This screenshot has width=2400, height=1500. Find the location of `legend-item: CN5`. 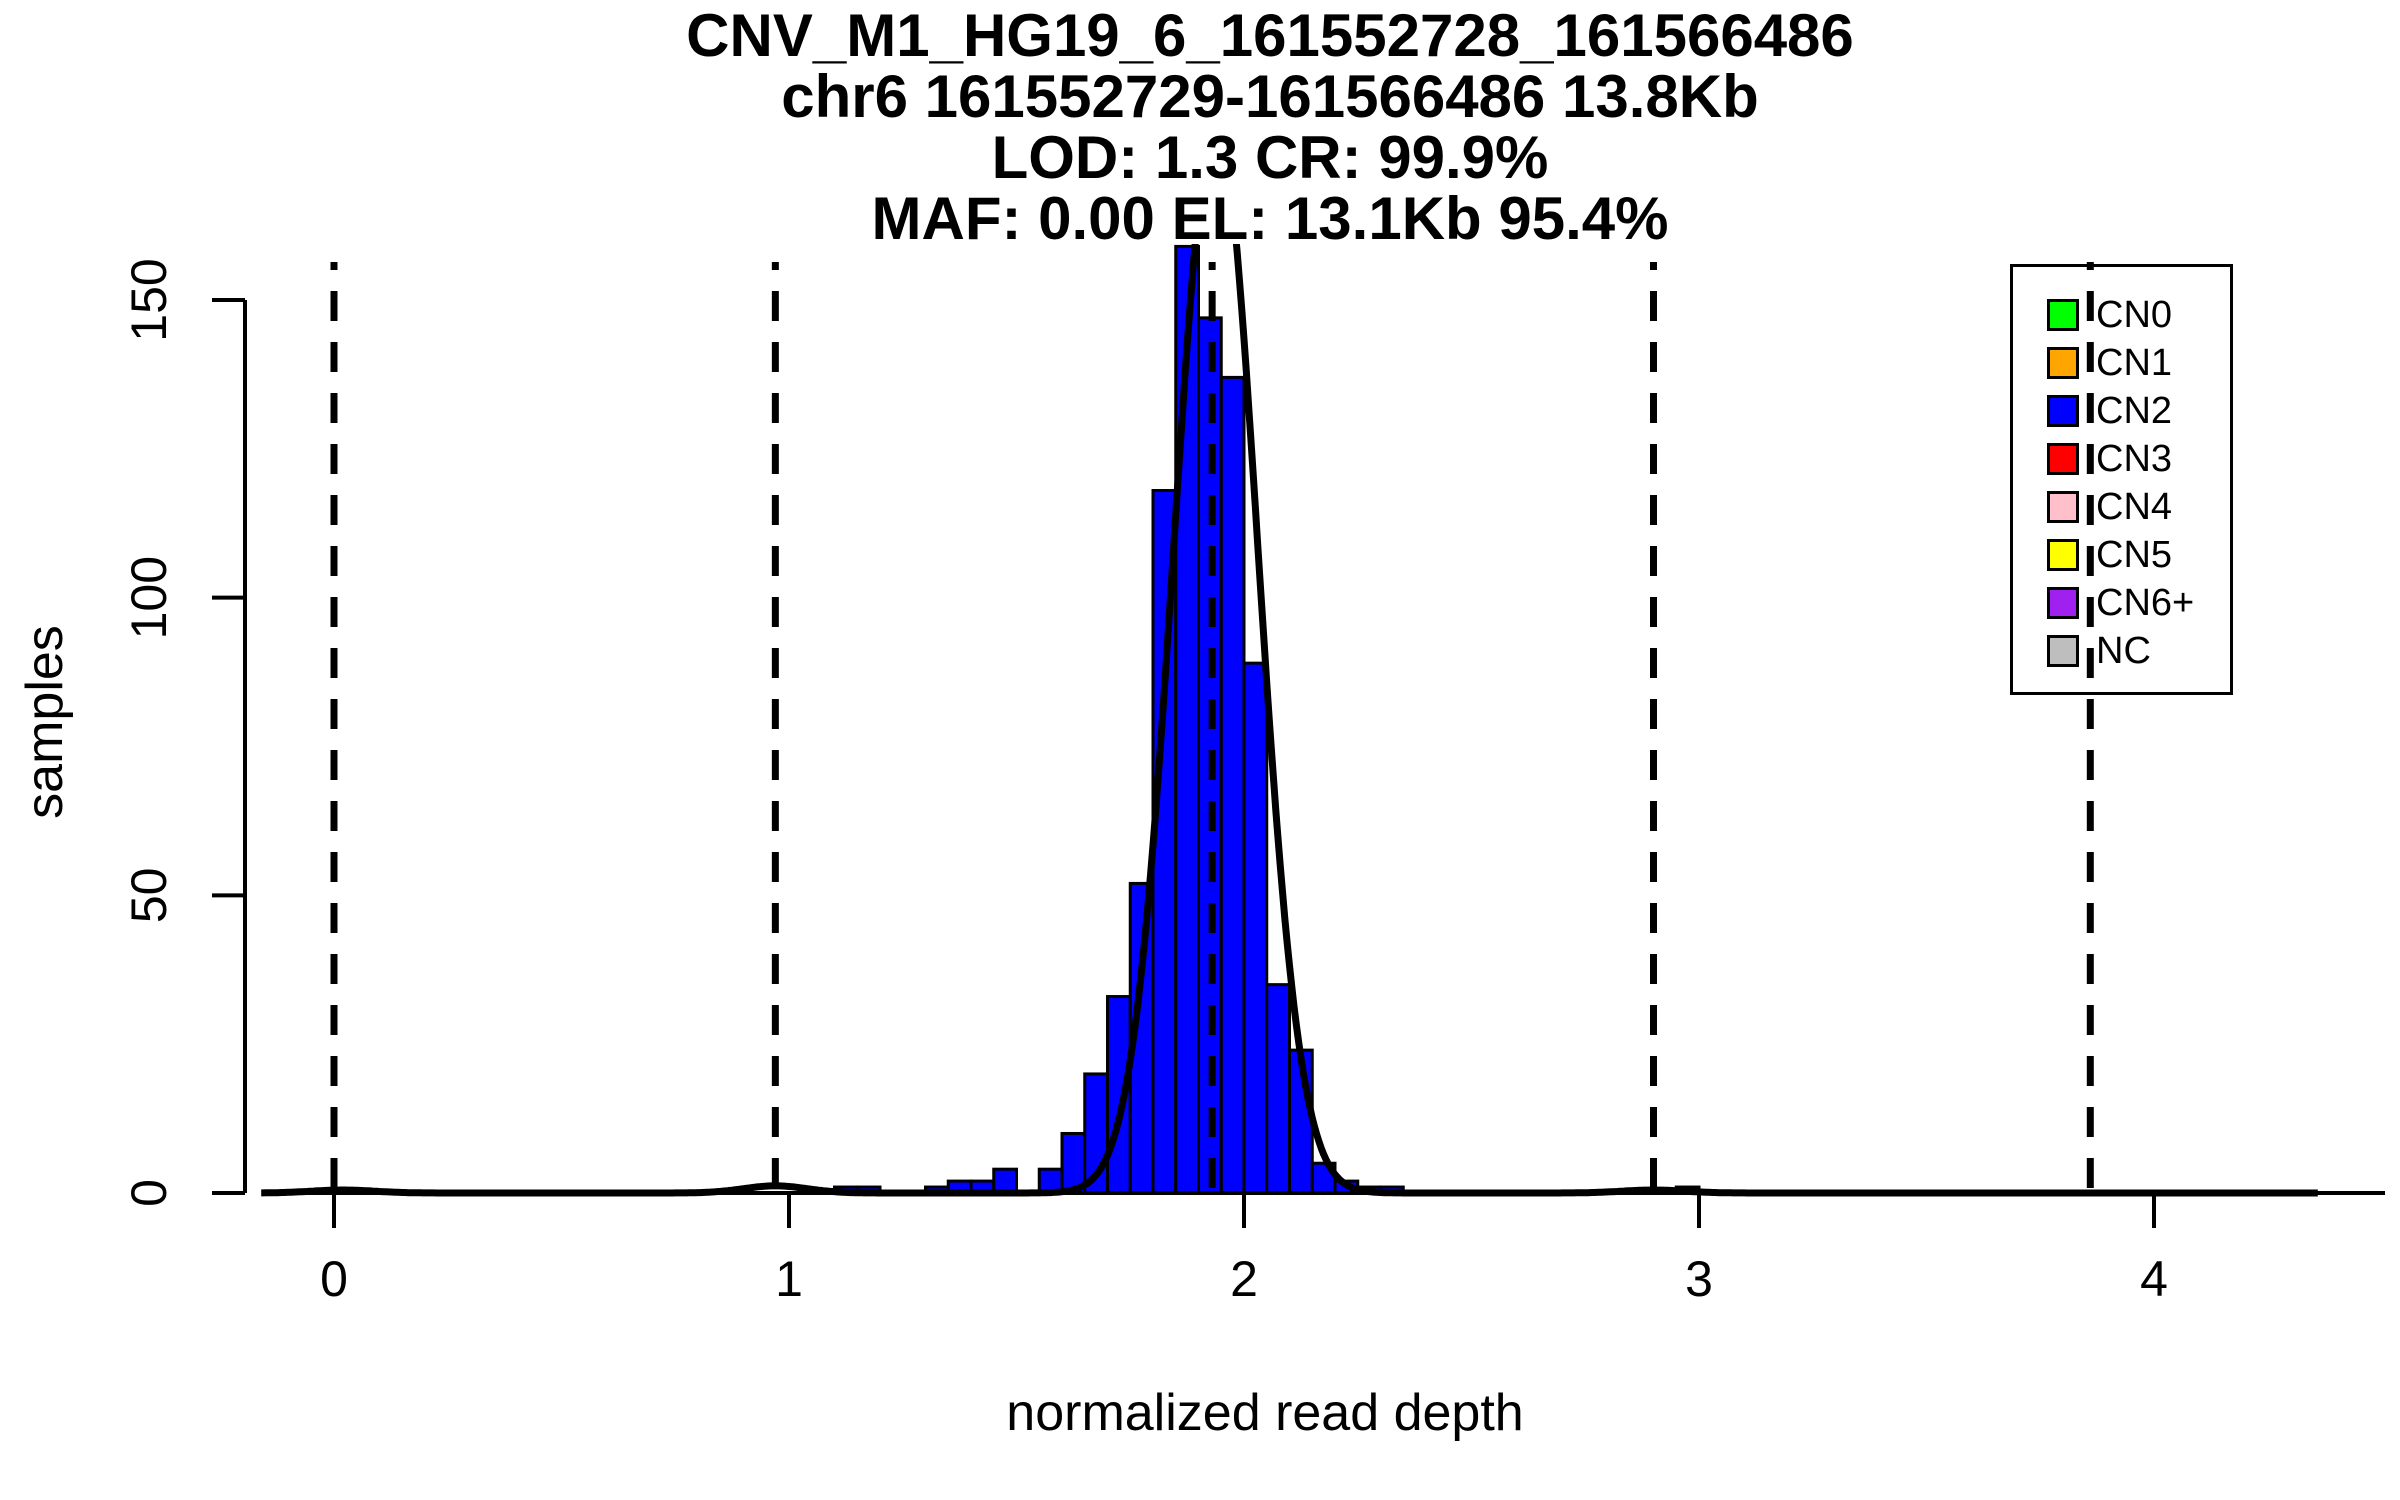

legend-item: CN5 is located at coordinates (2138, 555).